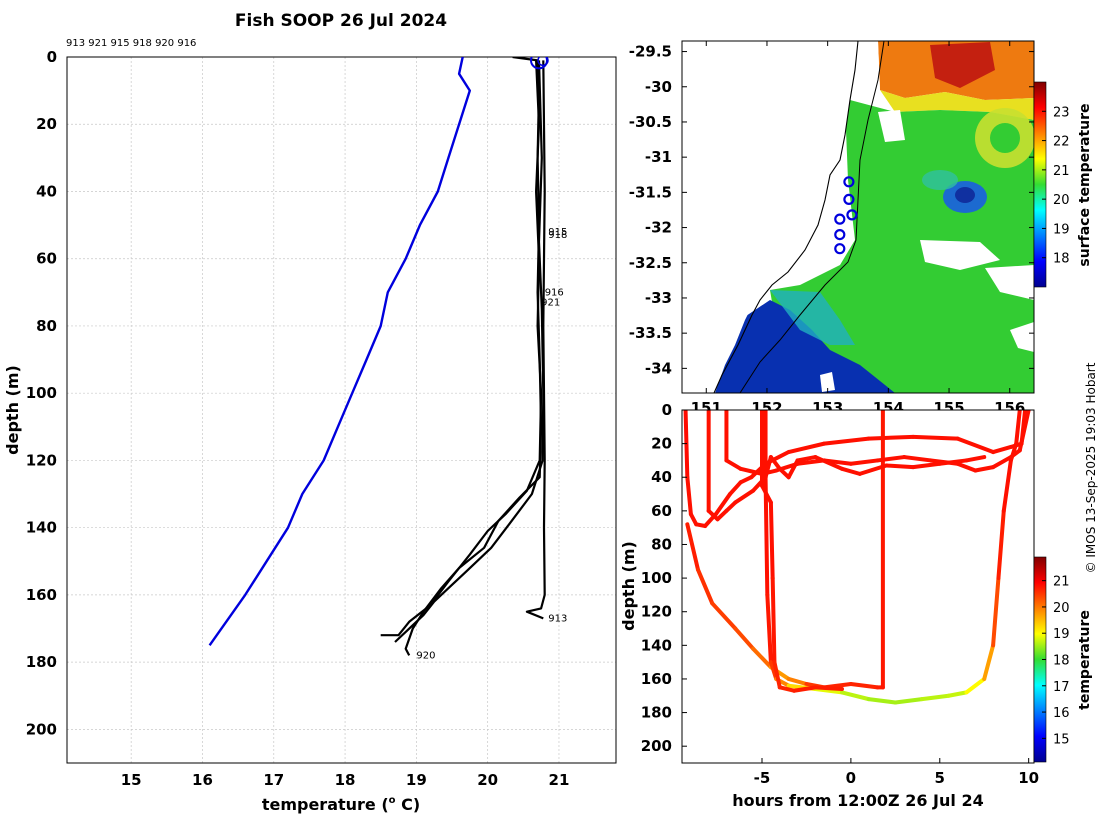 The height and width of the screenshot is (820, 1100). Describe the element at coordinates (1056, 186) in the screenshot. I see `sst-colorbar-ticks: 18 19 20 21 22 23` at that location.